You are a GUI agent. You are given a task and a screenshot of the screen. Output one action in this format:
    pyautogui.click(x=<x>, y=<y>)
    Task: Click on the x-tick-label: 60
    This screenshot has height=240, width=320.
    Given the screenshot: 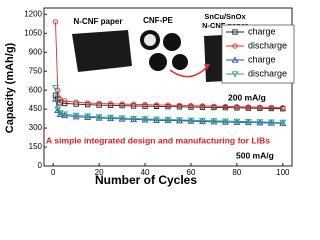 What is the action you would take?
    pyautogui.click(x=191, y=172)
    